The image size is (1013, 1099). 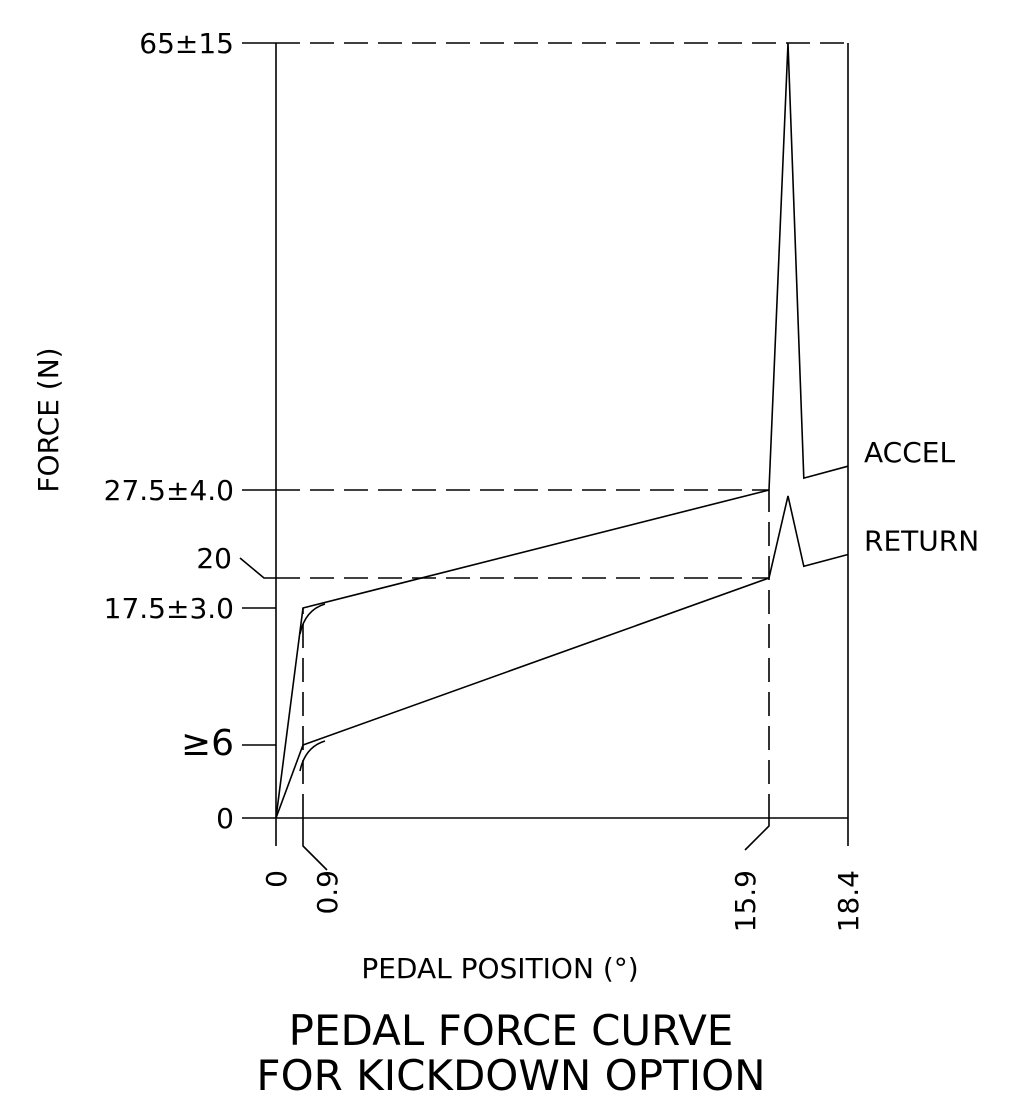 I want to click on x-tick-0: 0, so click(x=276, y=879).